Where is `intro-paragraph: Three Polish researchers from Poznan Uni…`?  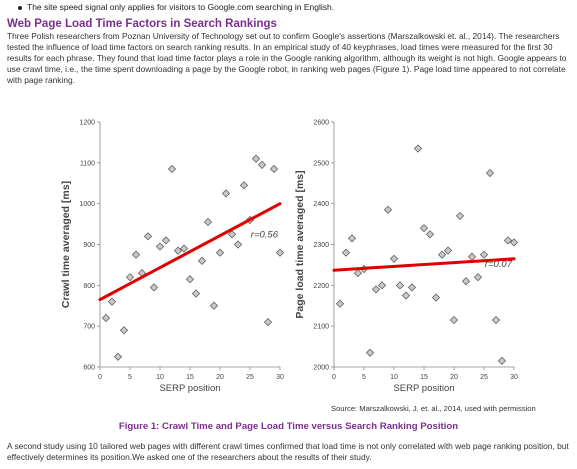 intro-paragraph: Three Polish researchers from Poznan Uni… is located at coordinates (287, 58).